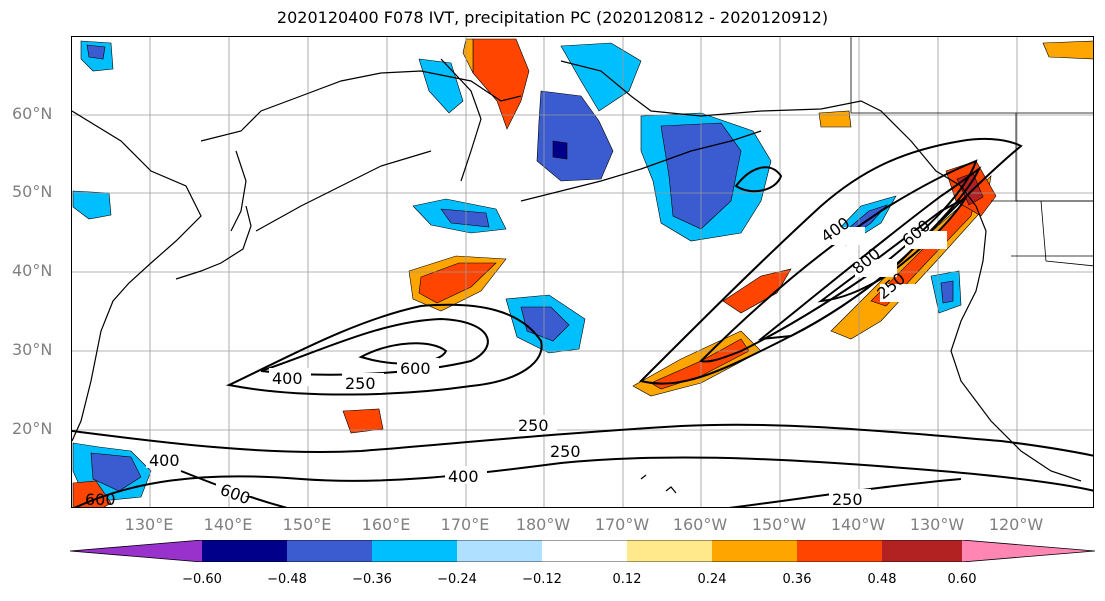 The height and width of the screenshot is (601, 1105). Describe the element at coordinates (543, 524) in the screenshot. I see `lon-label-180w: 180°W` at that location.